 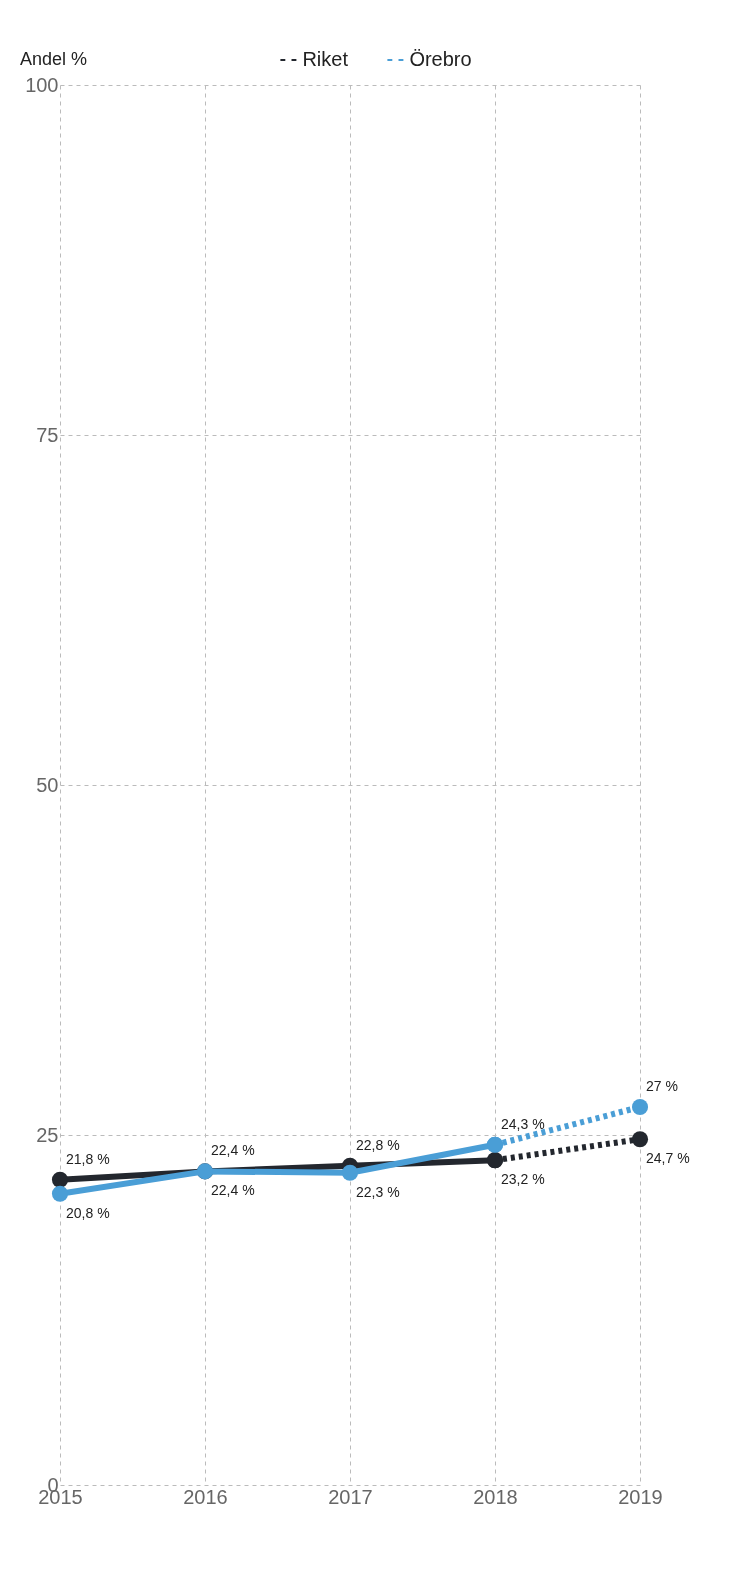 What do you see at coordinates (47, 434) in the screenshot?
I see `y-tick-label: 75` at bounding box center [47, 434].